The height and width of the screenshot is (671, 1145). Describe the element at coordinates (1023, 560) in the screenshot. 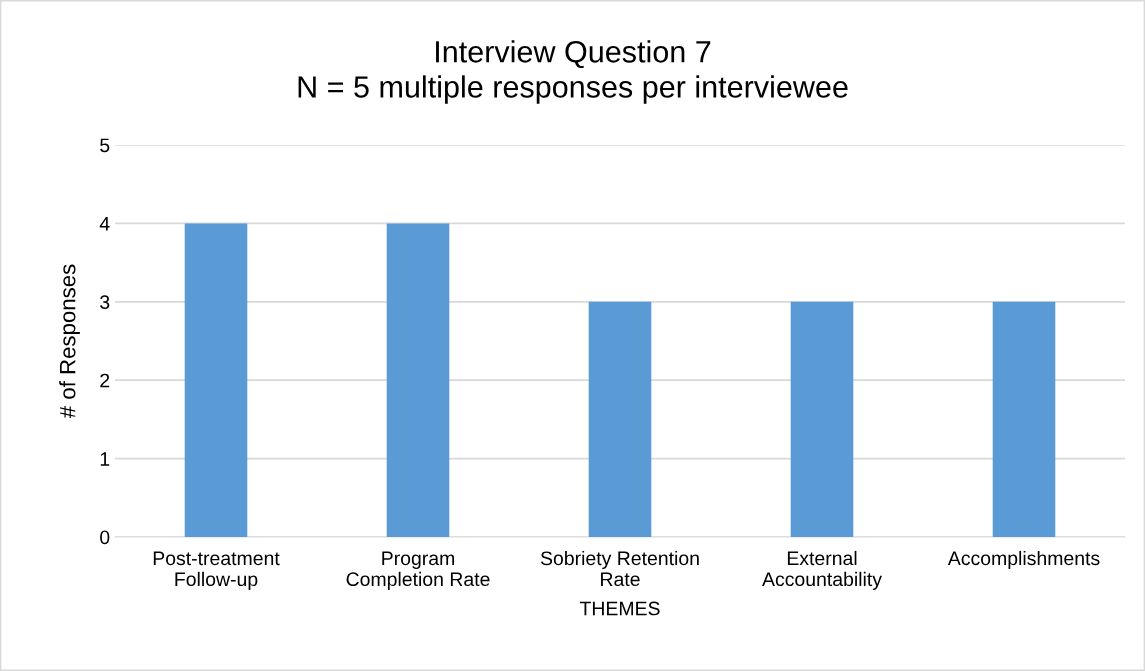

I see `x-tick-label: Accomplishments` at that location.